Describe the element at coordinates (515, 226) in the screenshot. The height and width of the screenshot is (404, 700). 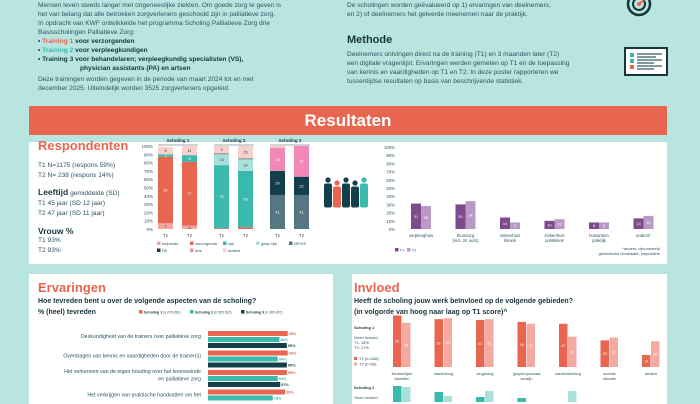
I see `bar-value: 8` at that location.